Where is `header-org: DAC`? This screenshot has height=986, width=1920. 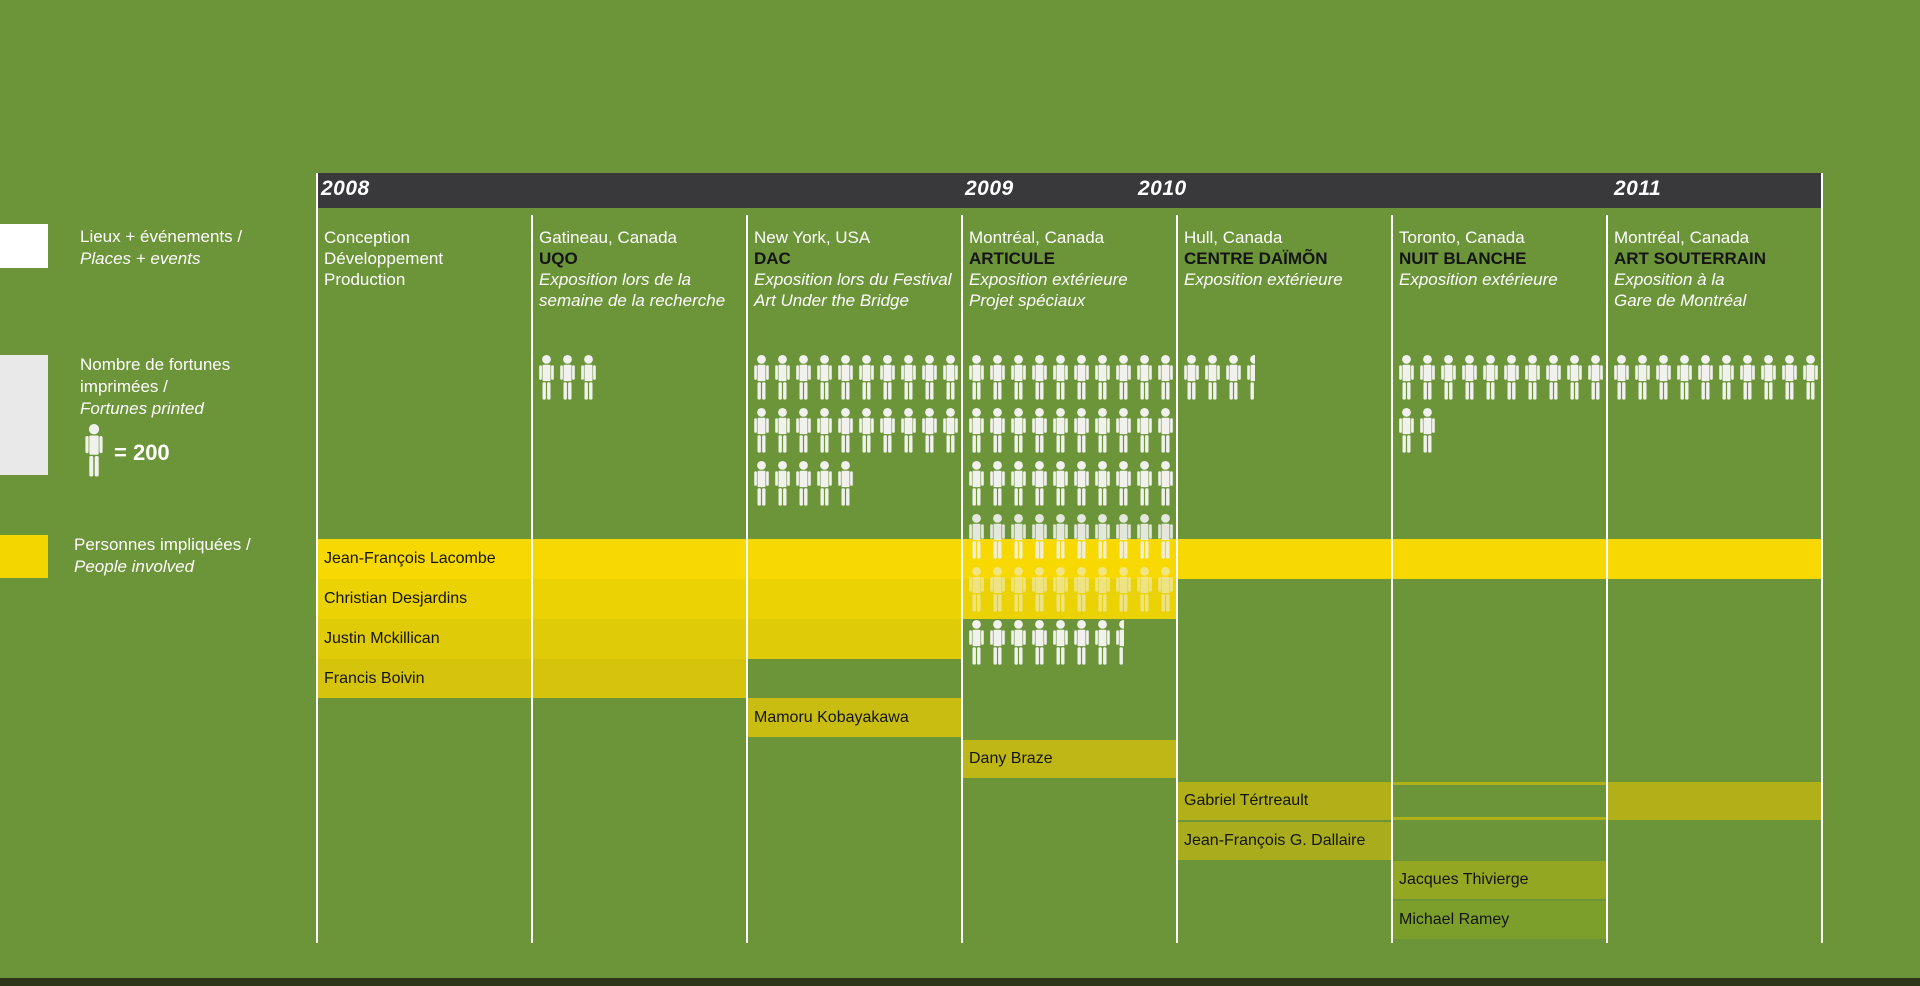
header-org: DAC is located at coordinates (772, 258).